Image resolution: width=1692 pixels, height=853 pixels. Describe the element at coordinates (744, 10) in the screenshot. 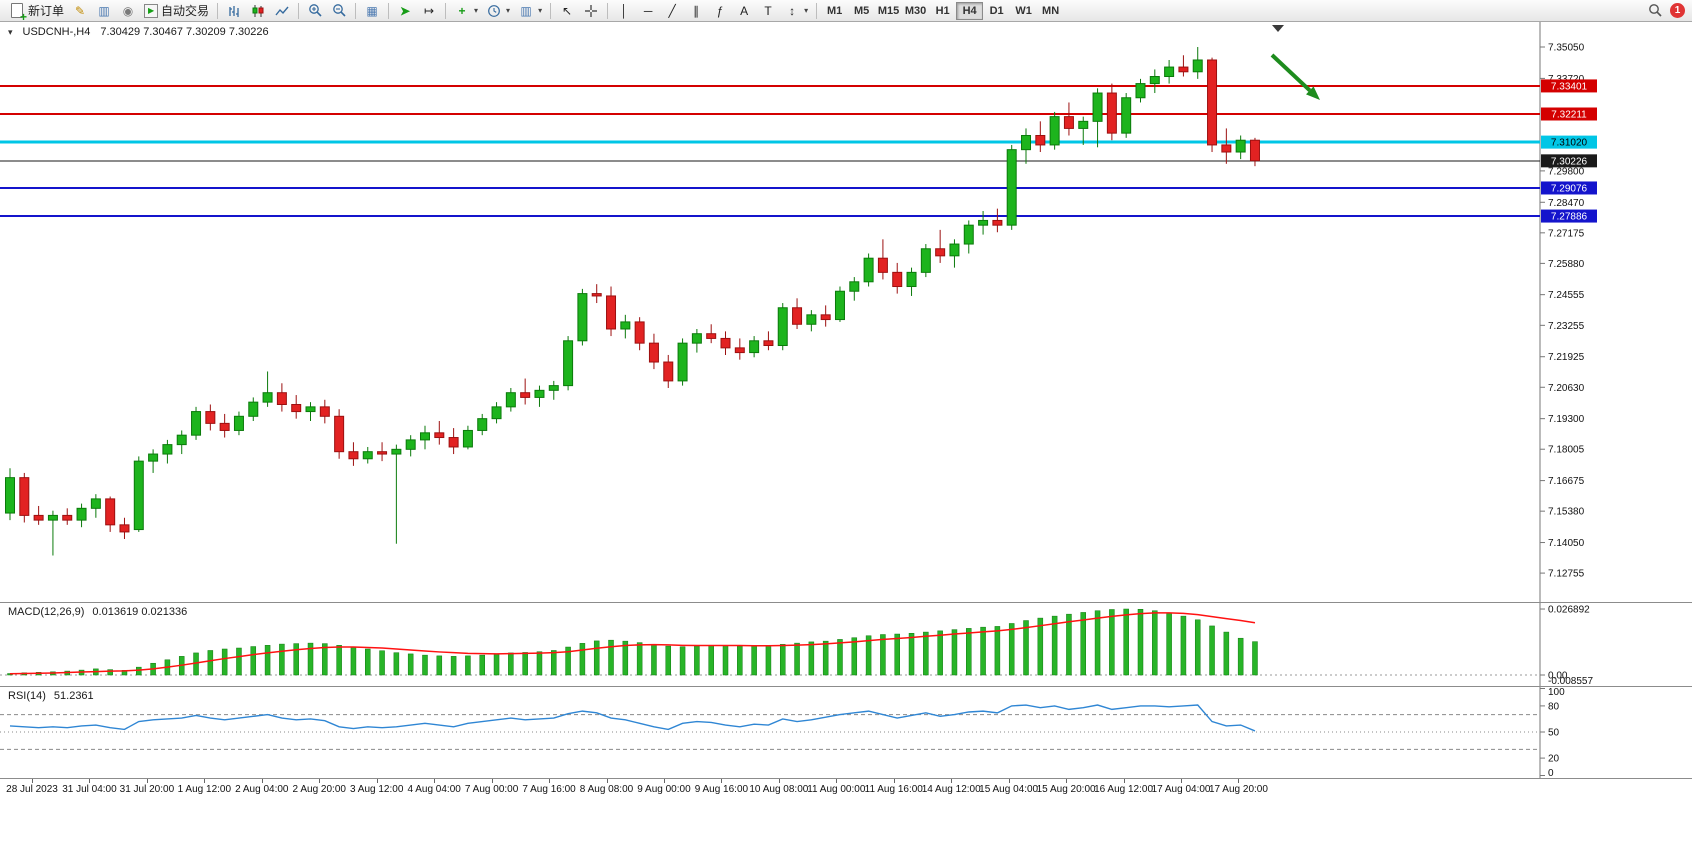

I see `text-tool-button: A` at that location.